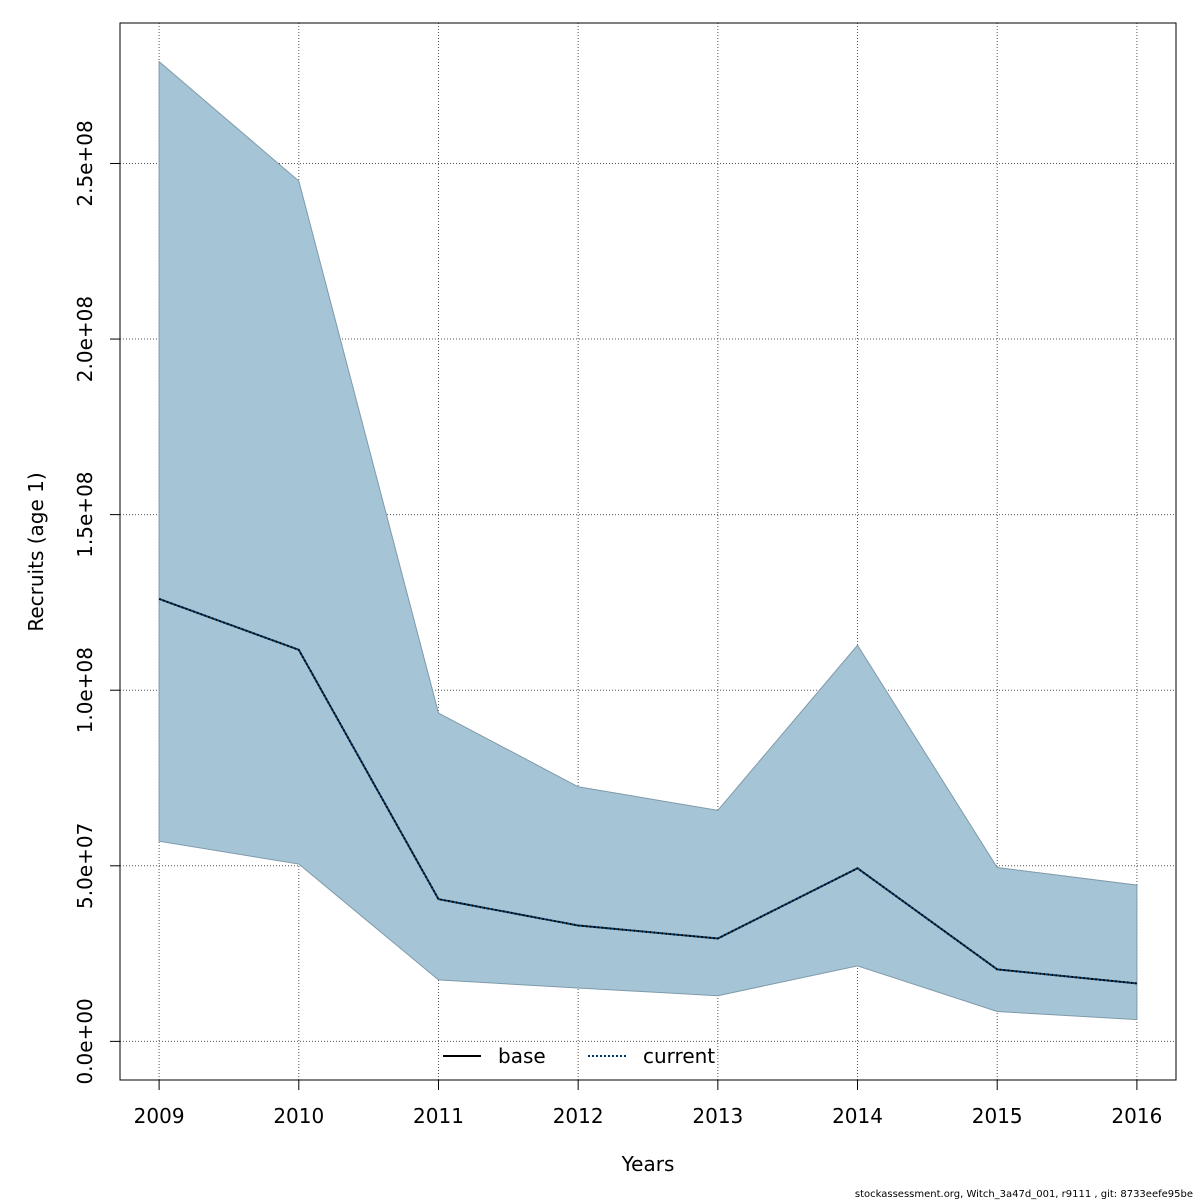 This screenshot has height=1204, width=1200. I want to click on legend-label-current: current, so click(679, 1056).